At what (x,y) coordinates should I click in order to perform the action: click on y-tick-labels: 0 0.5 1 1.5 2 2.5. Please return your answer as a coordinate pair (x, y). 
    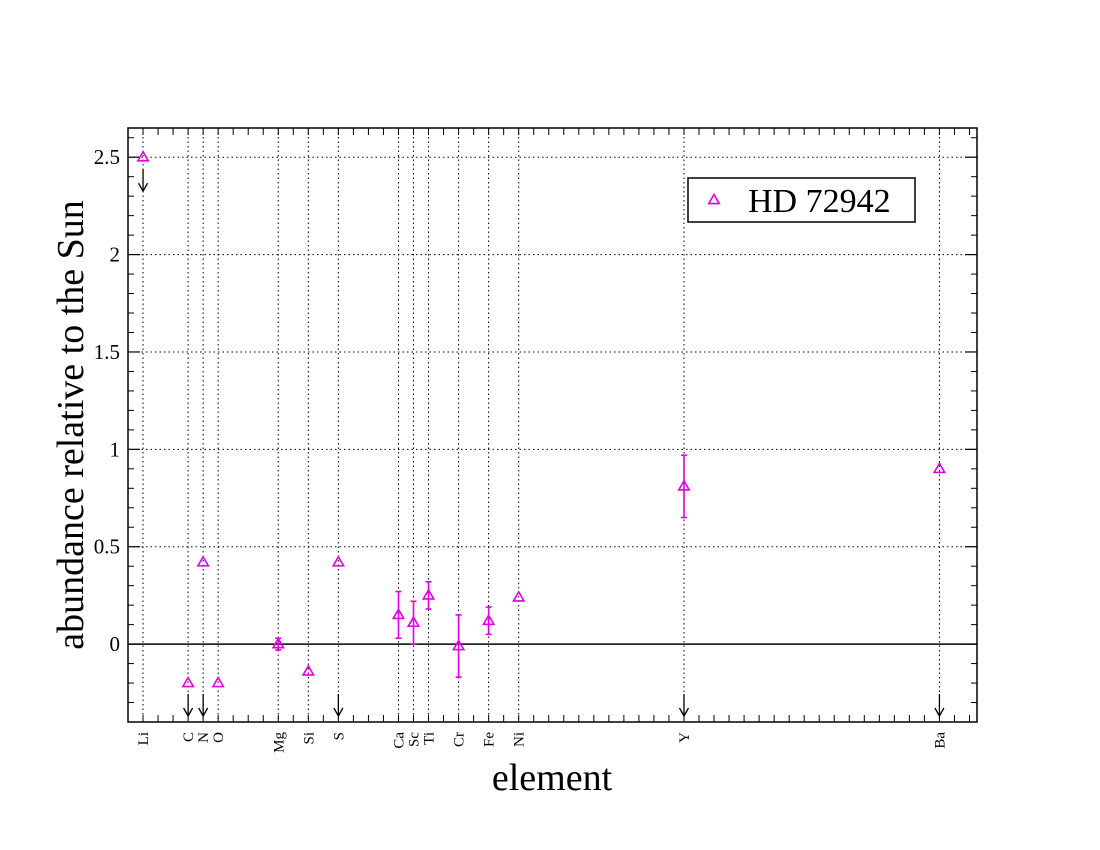
    Looking at the image, I should click on (107, 400).